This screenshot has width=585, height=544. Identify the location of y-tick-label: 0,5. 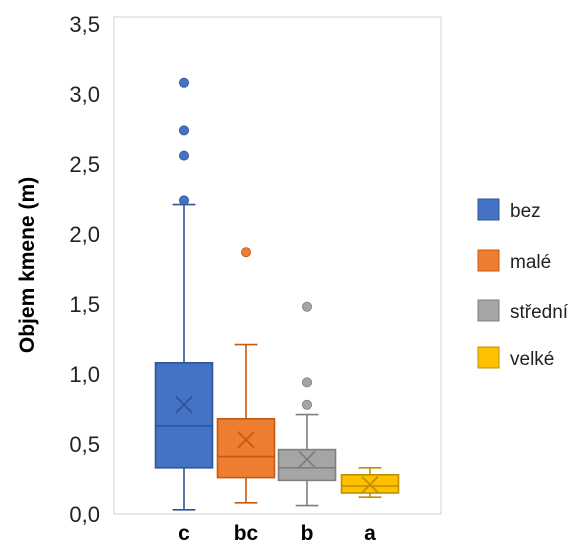
(84, 444).